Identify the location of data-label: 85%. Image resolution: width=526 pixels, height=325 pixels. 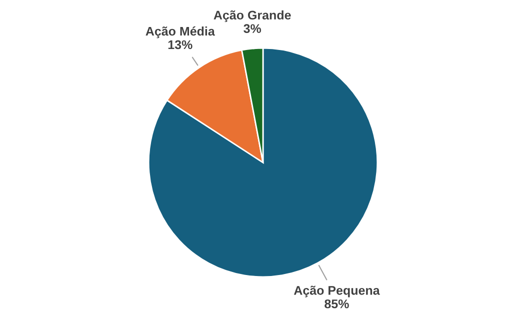
(336, 303).